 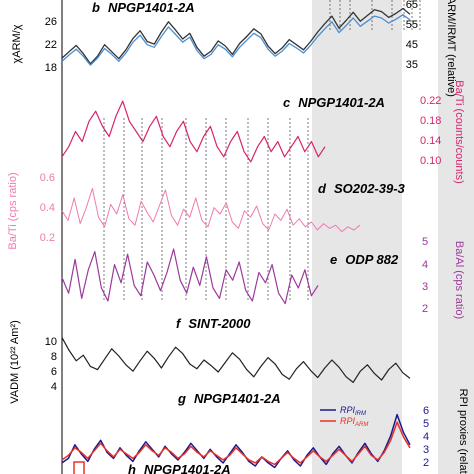 I want to click on e-right-tick-4: 4, so click(x=425, y=265).